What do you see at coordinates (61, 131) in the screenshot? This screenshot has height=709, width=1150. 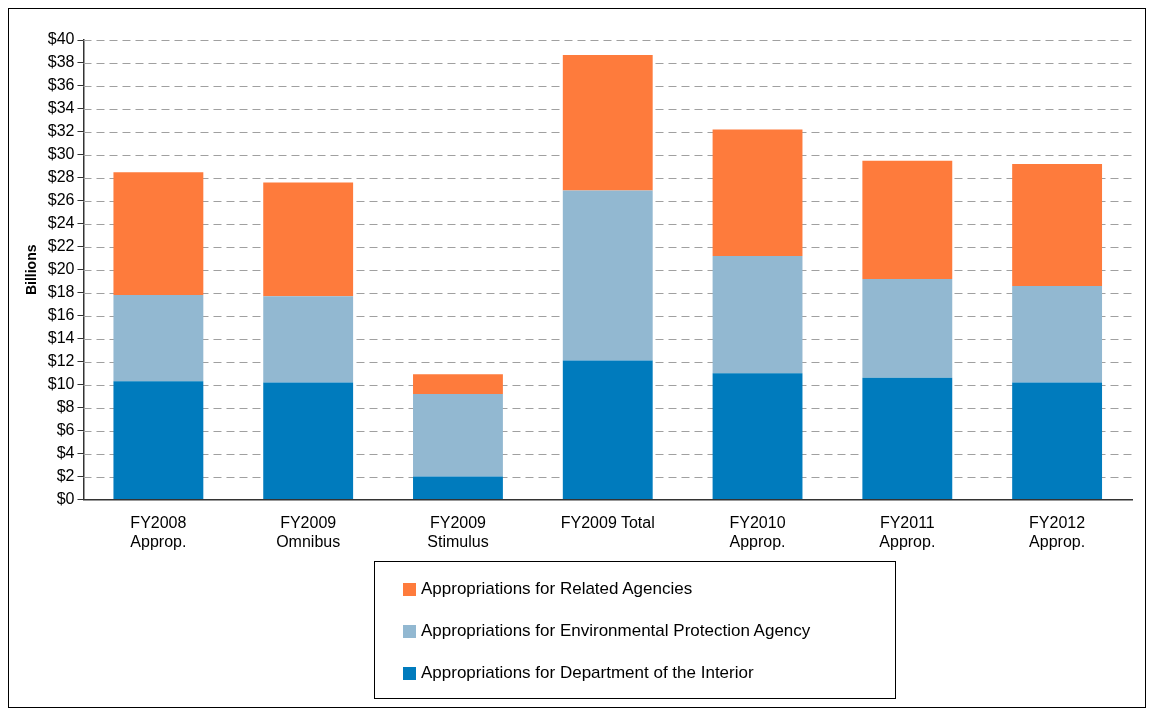 I see `y-tick-label: $32` at bounding box center [61, 131].